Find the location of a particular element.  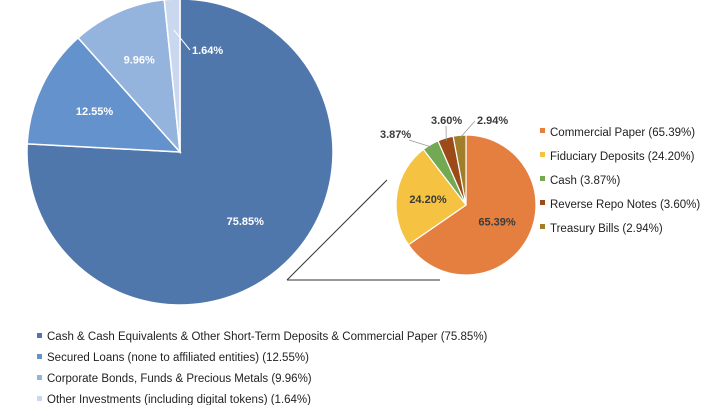

secondary-pie-data-labels: 65.39% 24.20% 3.87% 3.60% 2.94% is located at coordinates (448, 171).